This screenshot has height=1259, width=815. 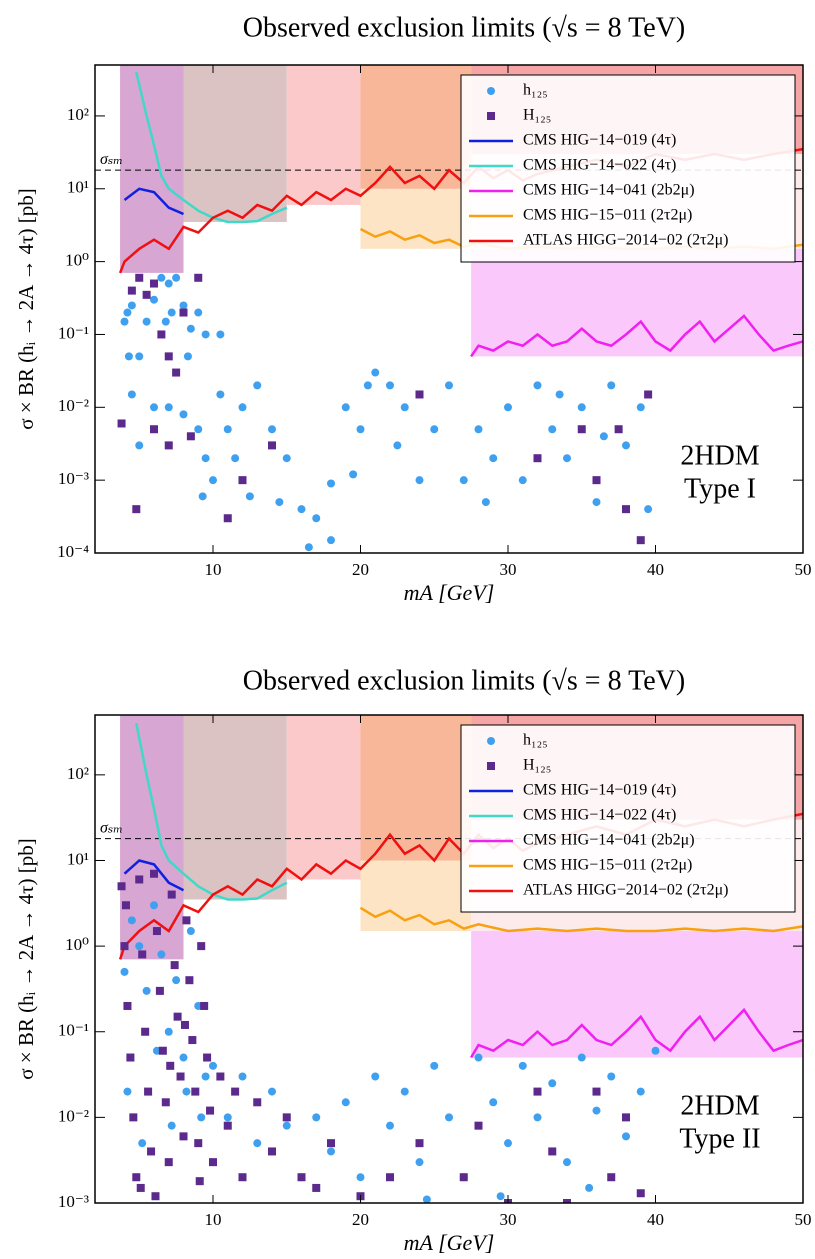 What do you see at coordinates (77, 260) in the screenshot?
I see `y-tick-label: 10⁰` at bounding box center [77, 260].